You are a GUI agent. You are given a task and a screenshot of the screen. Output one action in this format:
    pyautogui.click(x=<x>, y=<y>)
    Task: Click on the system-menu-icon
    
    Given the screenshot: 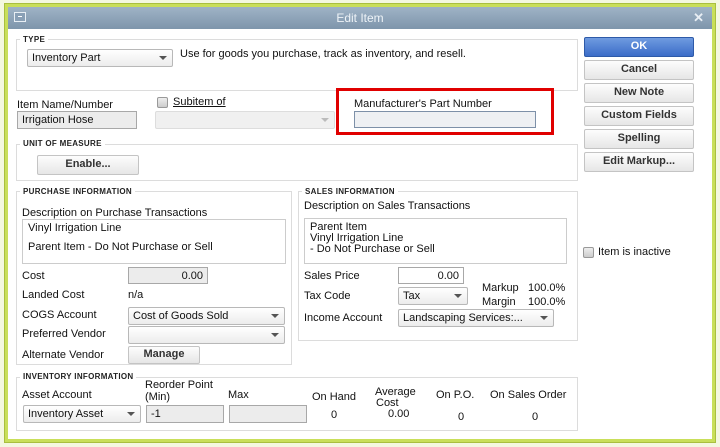 What is the action you would take?
    pyautogui.click(x=20, y=17)
    